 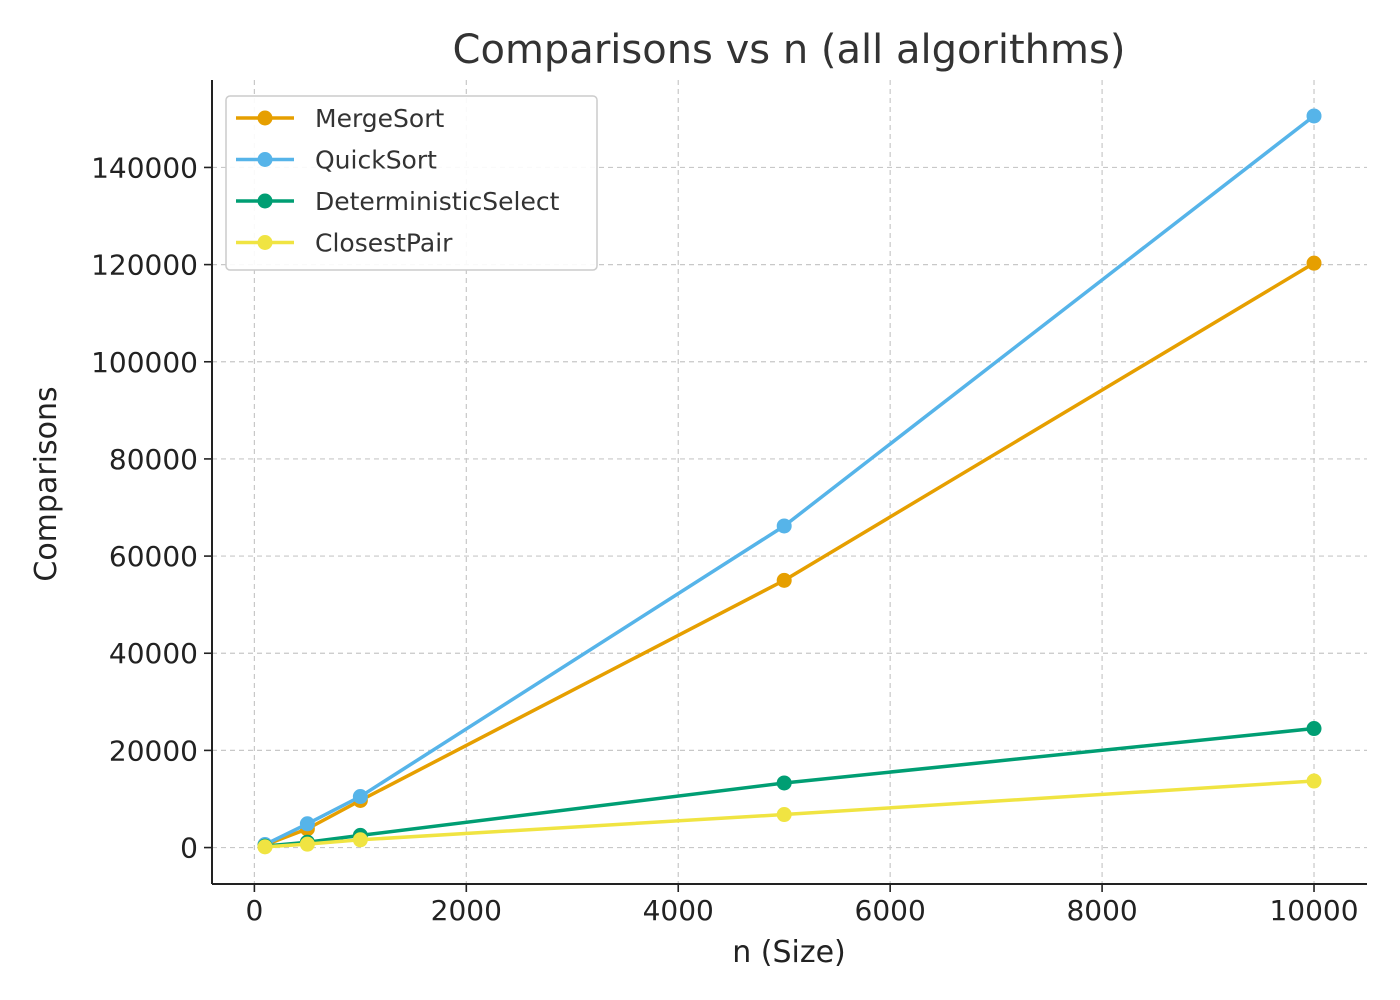 I want to click on x-tick-label: 0, so click(x=254, y=910).